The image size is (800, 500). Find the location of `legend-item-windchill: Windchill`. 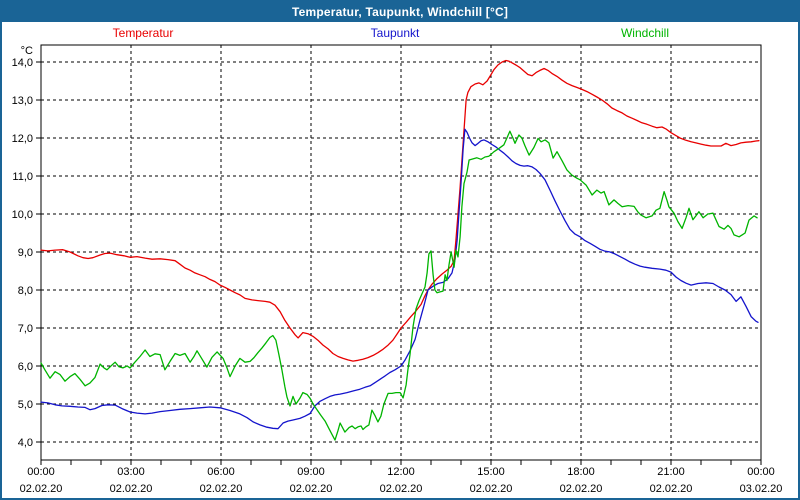

legend-item-windchill: Windchill is located at coordinates (644, 33).